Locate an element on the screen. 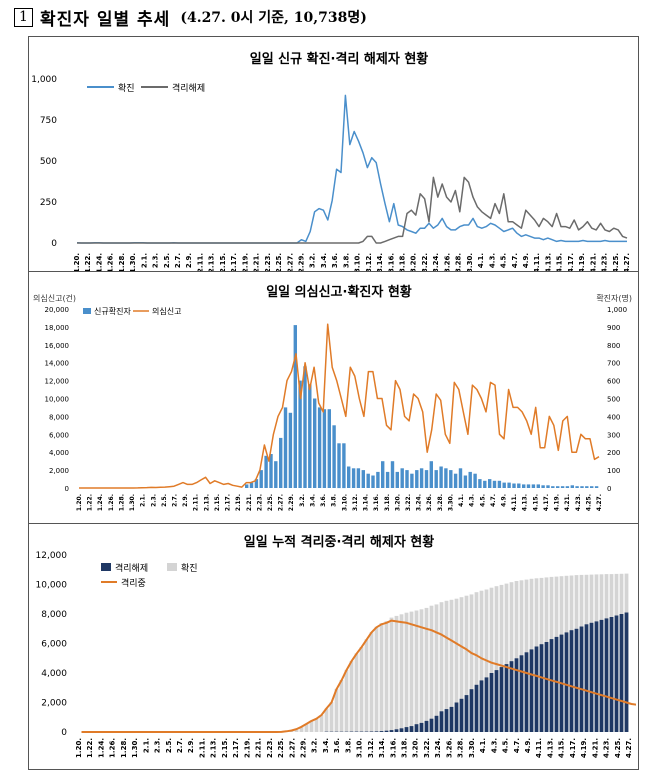  chart2-xtick-41: 4.11. is located at coordinates (514, 502).